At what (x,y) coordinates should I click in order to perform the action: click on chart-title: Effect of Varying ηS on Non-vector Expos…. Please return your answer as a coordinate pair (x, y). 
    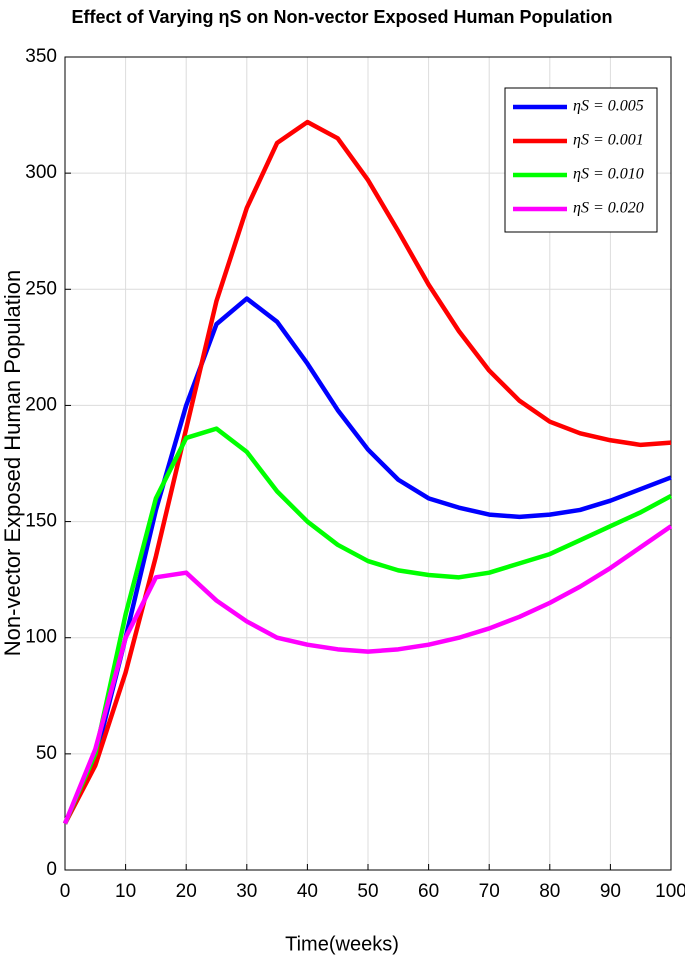
    Looking at the image, I should click on (341, 17).